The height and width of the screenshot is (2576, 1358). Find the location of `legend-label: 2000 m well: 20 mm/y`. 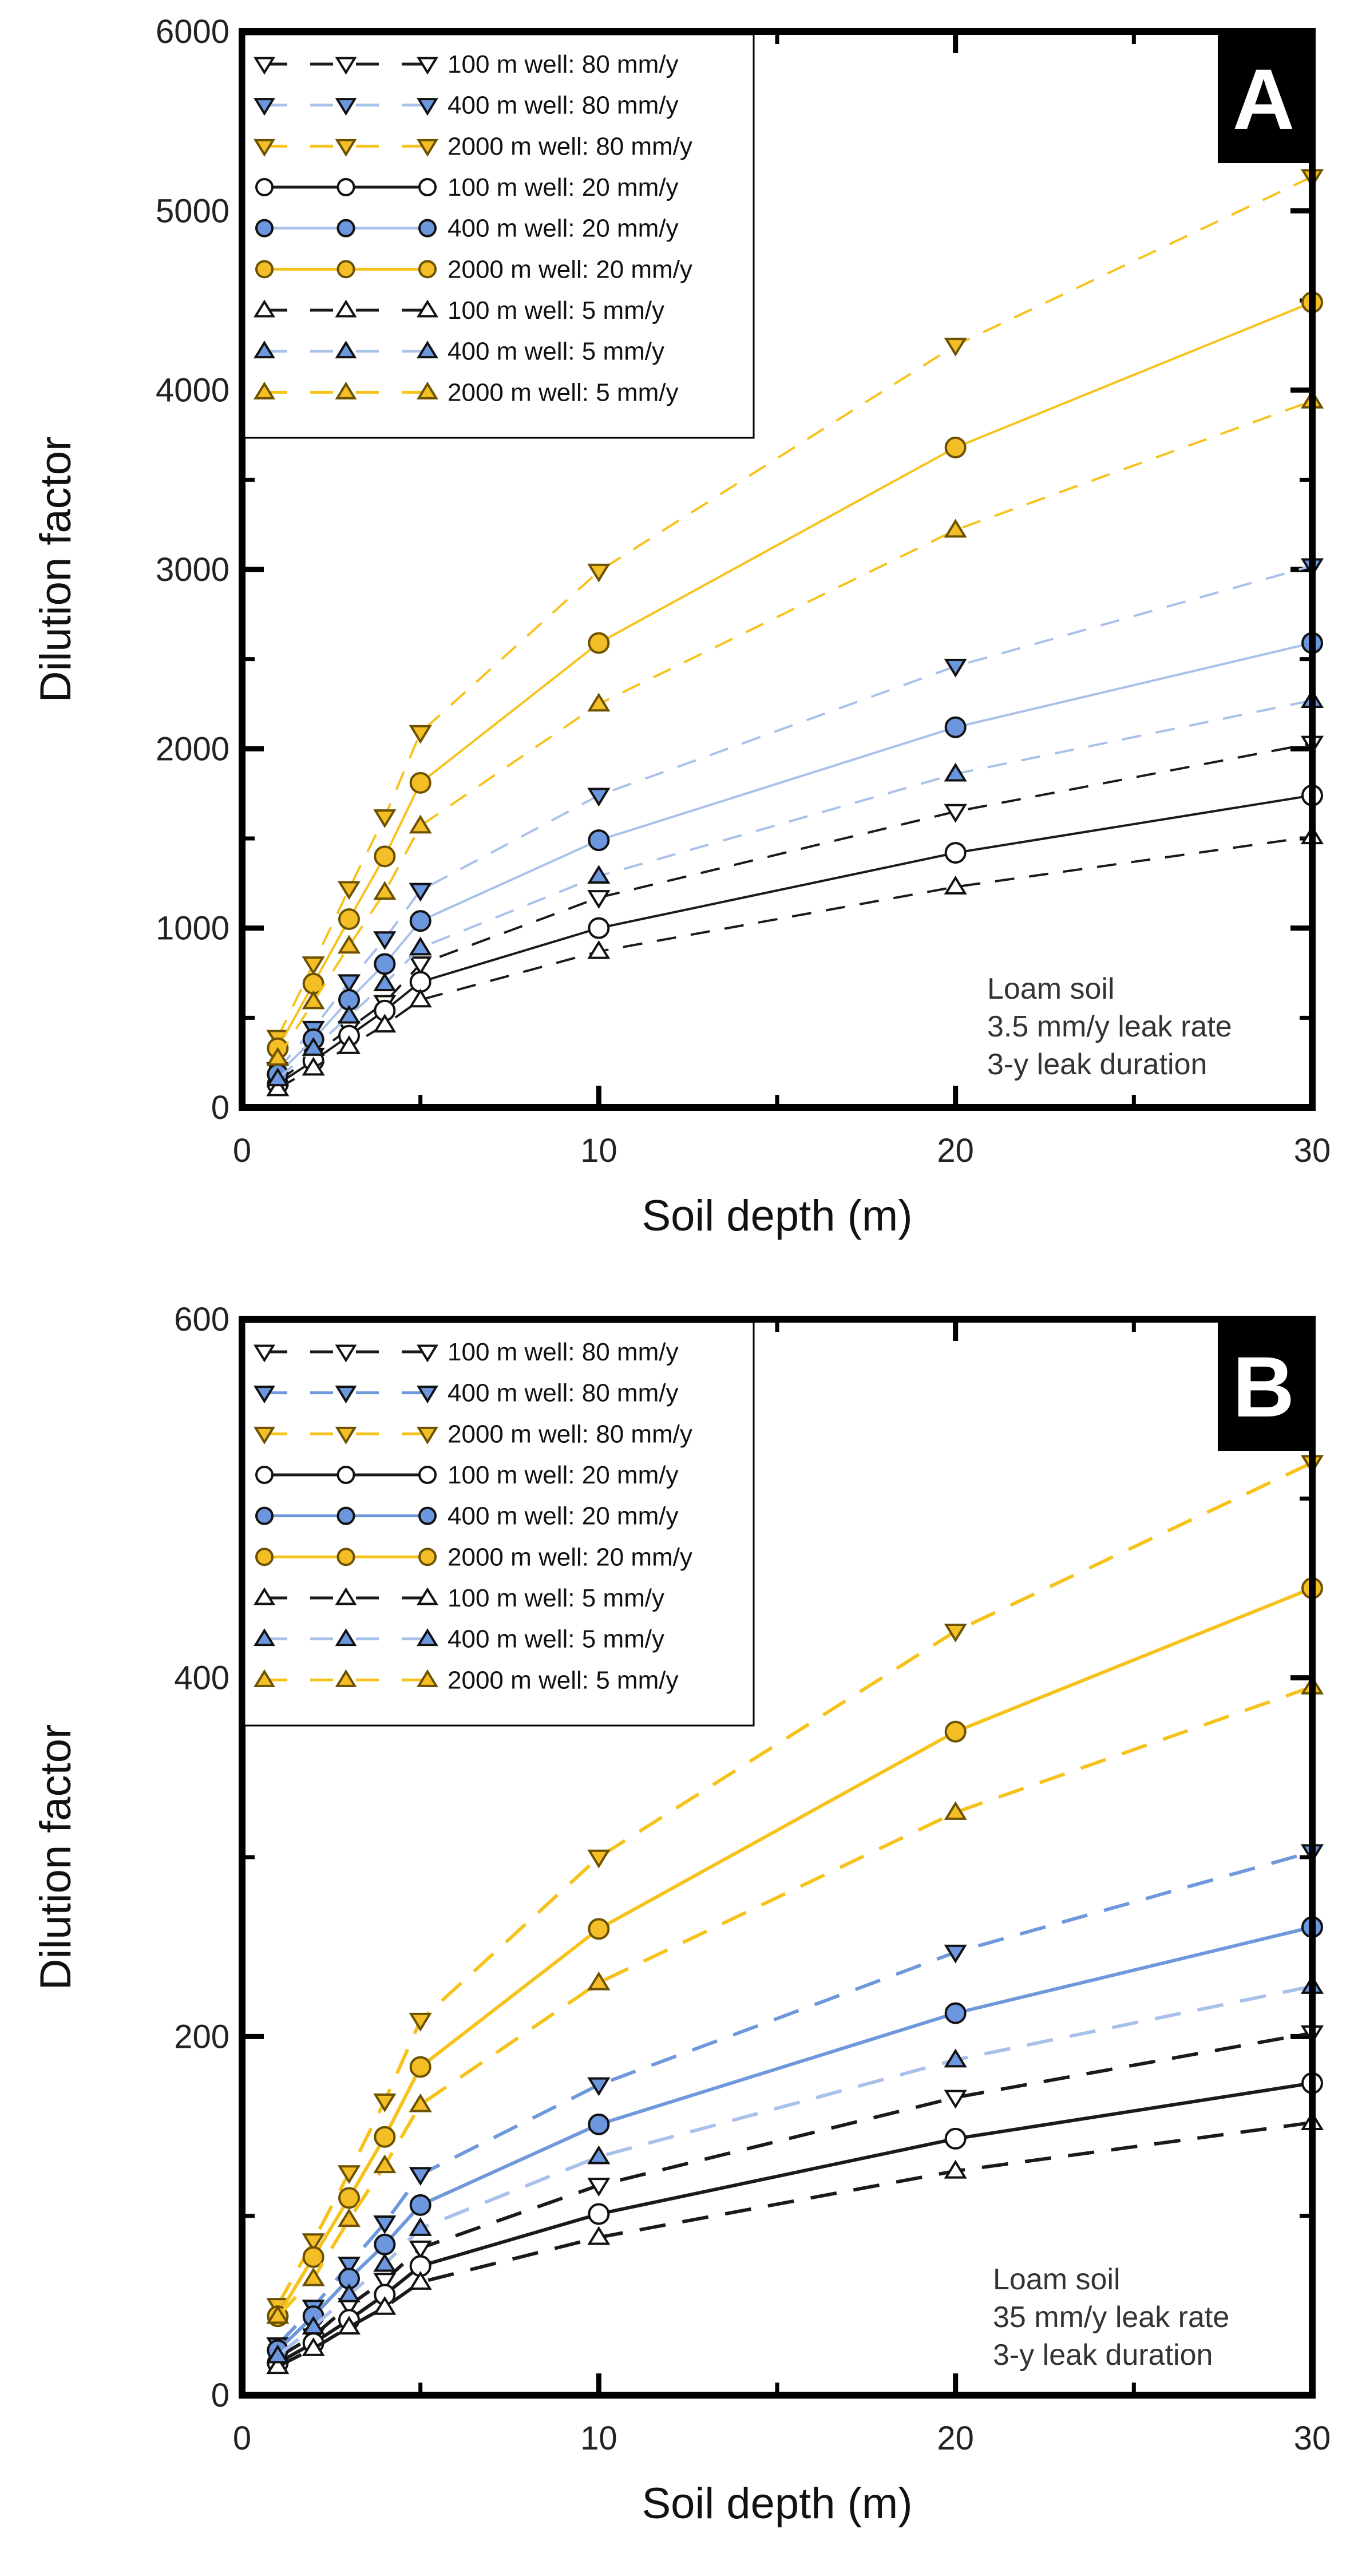

legend-label: 2000 m well: 20 mm/y is located at coordinates (570, 1557).